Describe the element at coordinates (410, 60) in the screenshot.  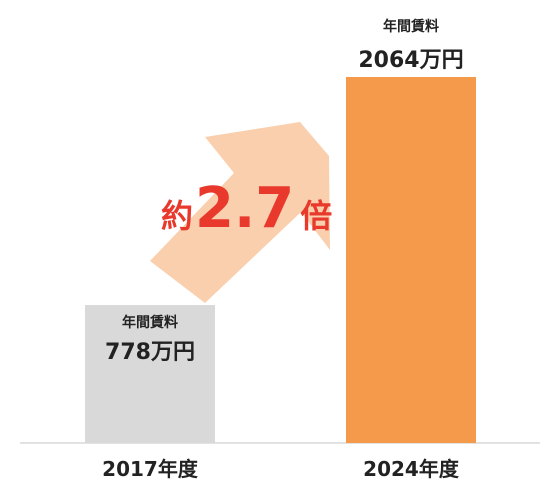
I see `value-label-2024: 2064万円` at that location.